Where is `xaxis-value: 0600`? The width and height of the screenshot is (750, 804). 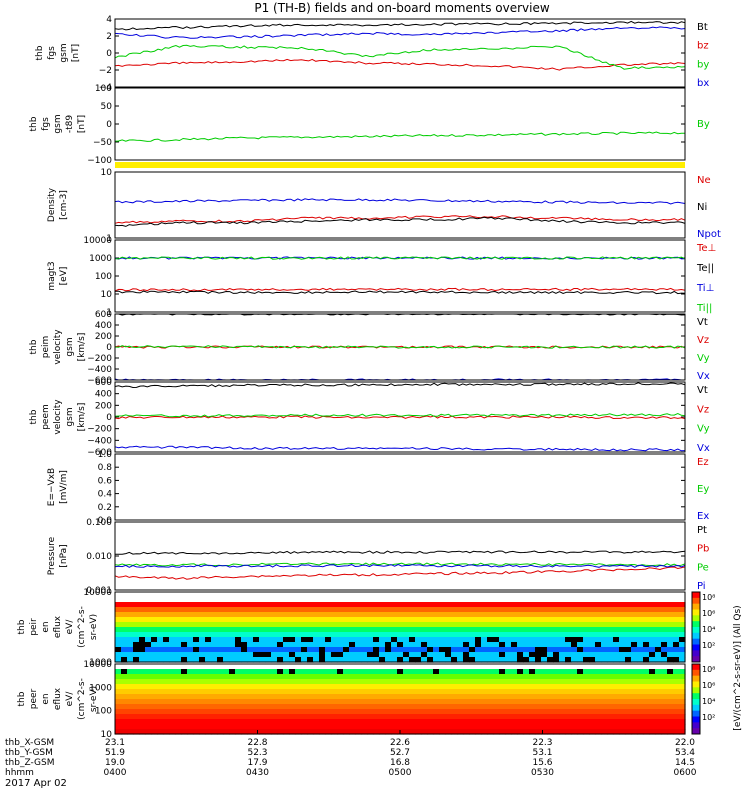 xaxis-value: 0600 is located at coordinates (685, 773).